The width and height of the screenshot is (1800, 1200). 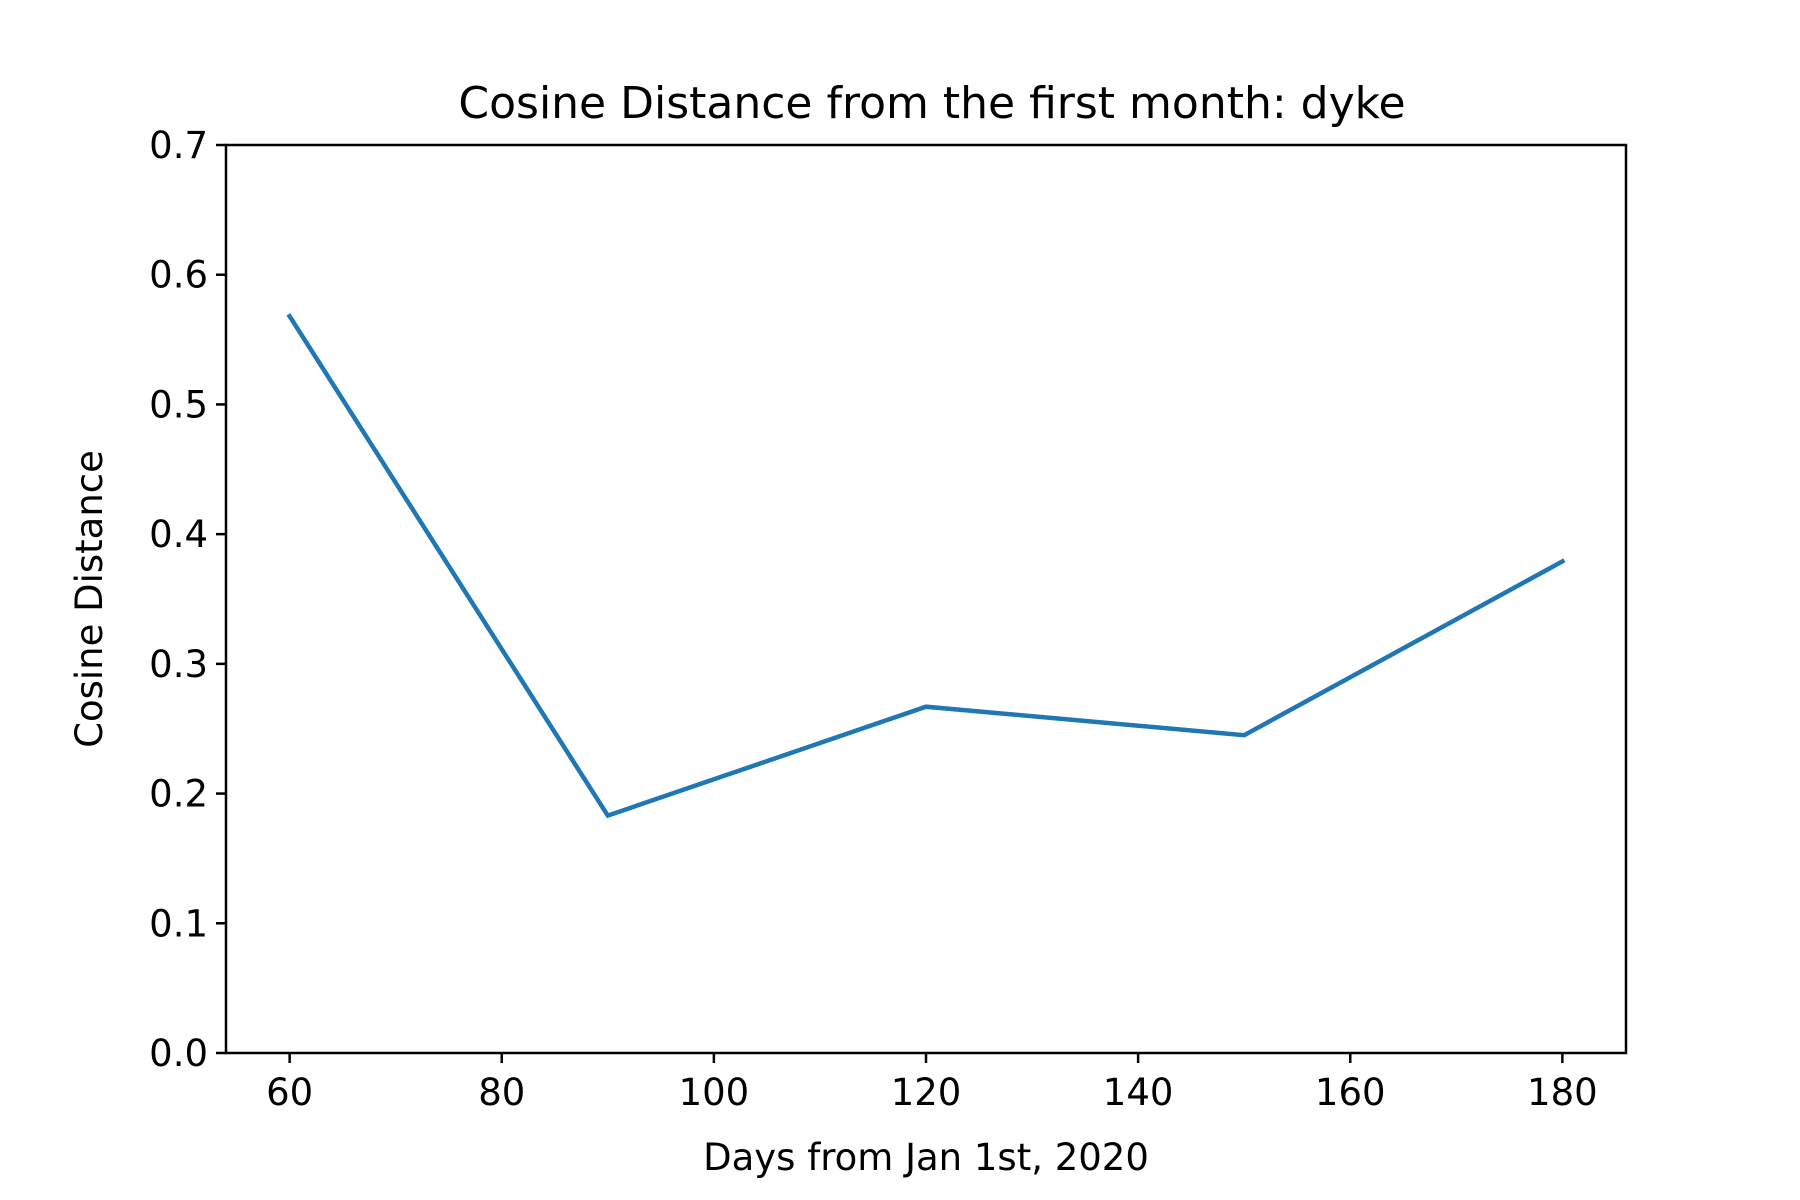 What do you see at coordinates (178, 534) in the screenshot?
I see `y-tick-label: 0.4` at bounding box center [178, 534].